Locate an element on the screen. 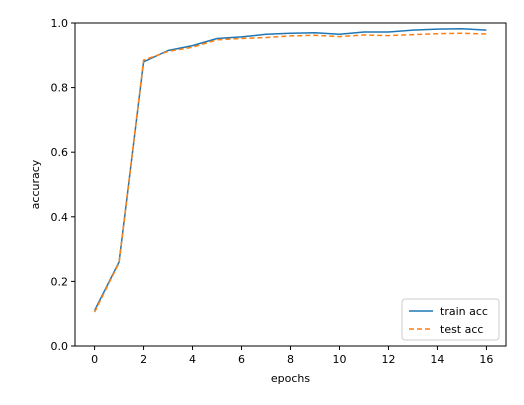  x-tick-label: 4 is located at coordinates (192, 359).